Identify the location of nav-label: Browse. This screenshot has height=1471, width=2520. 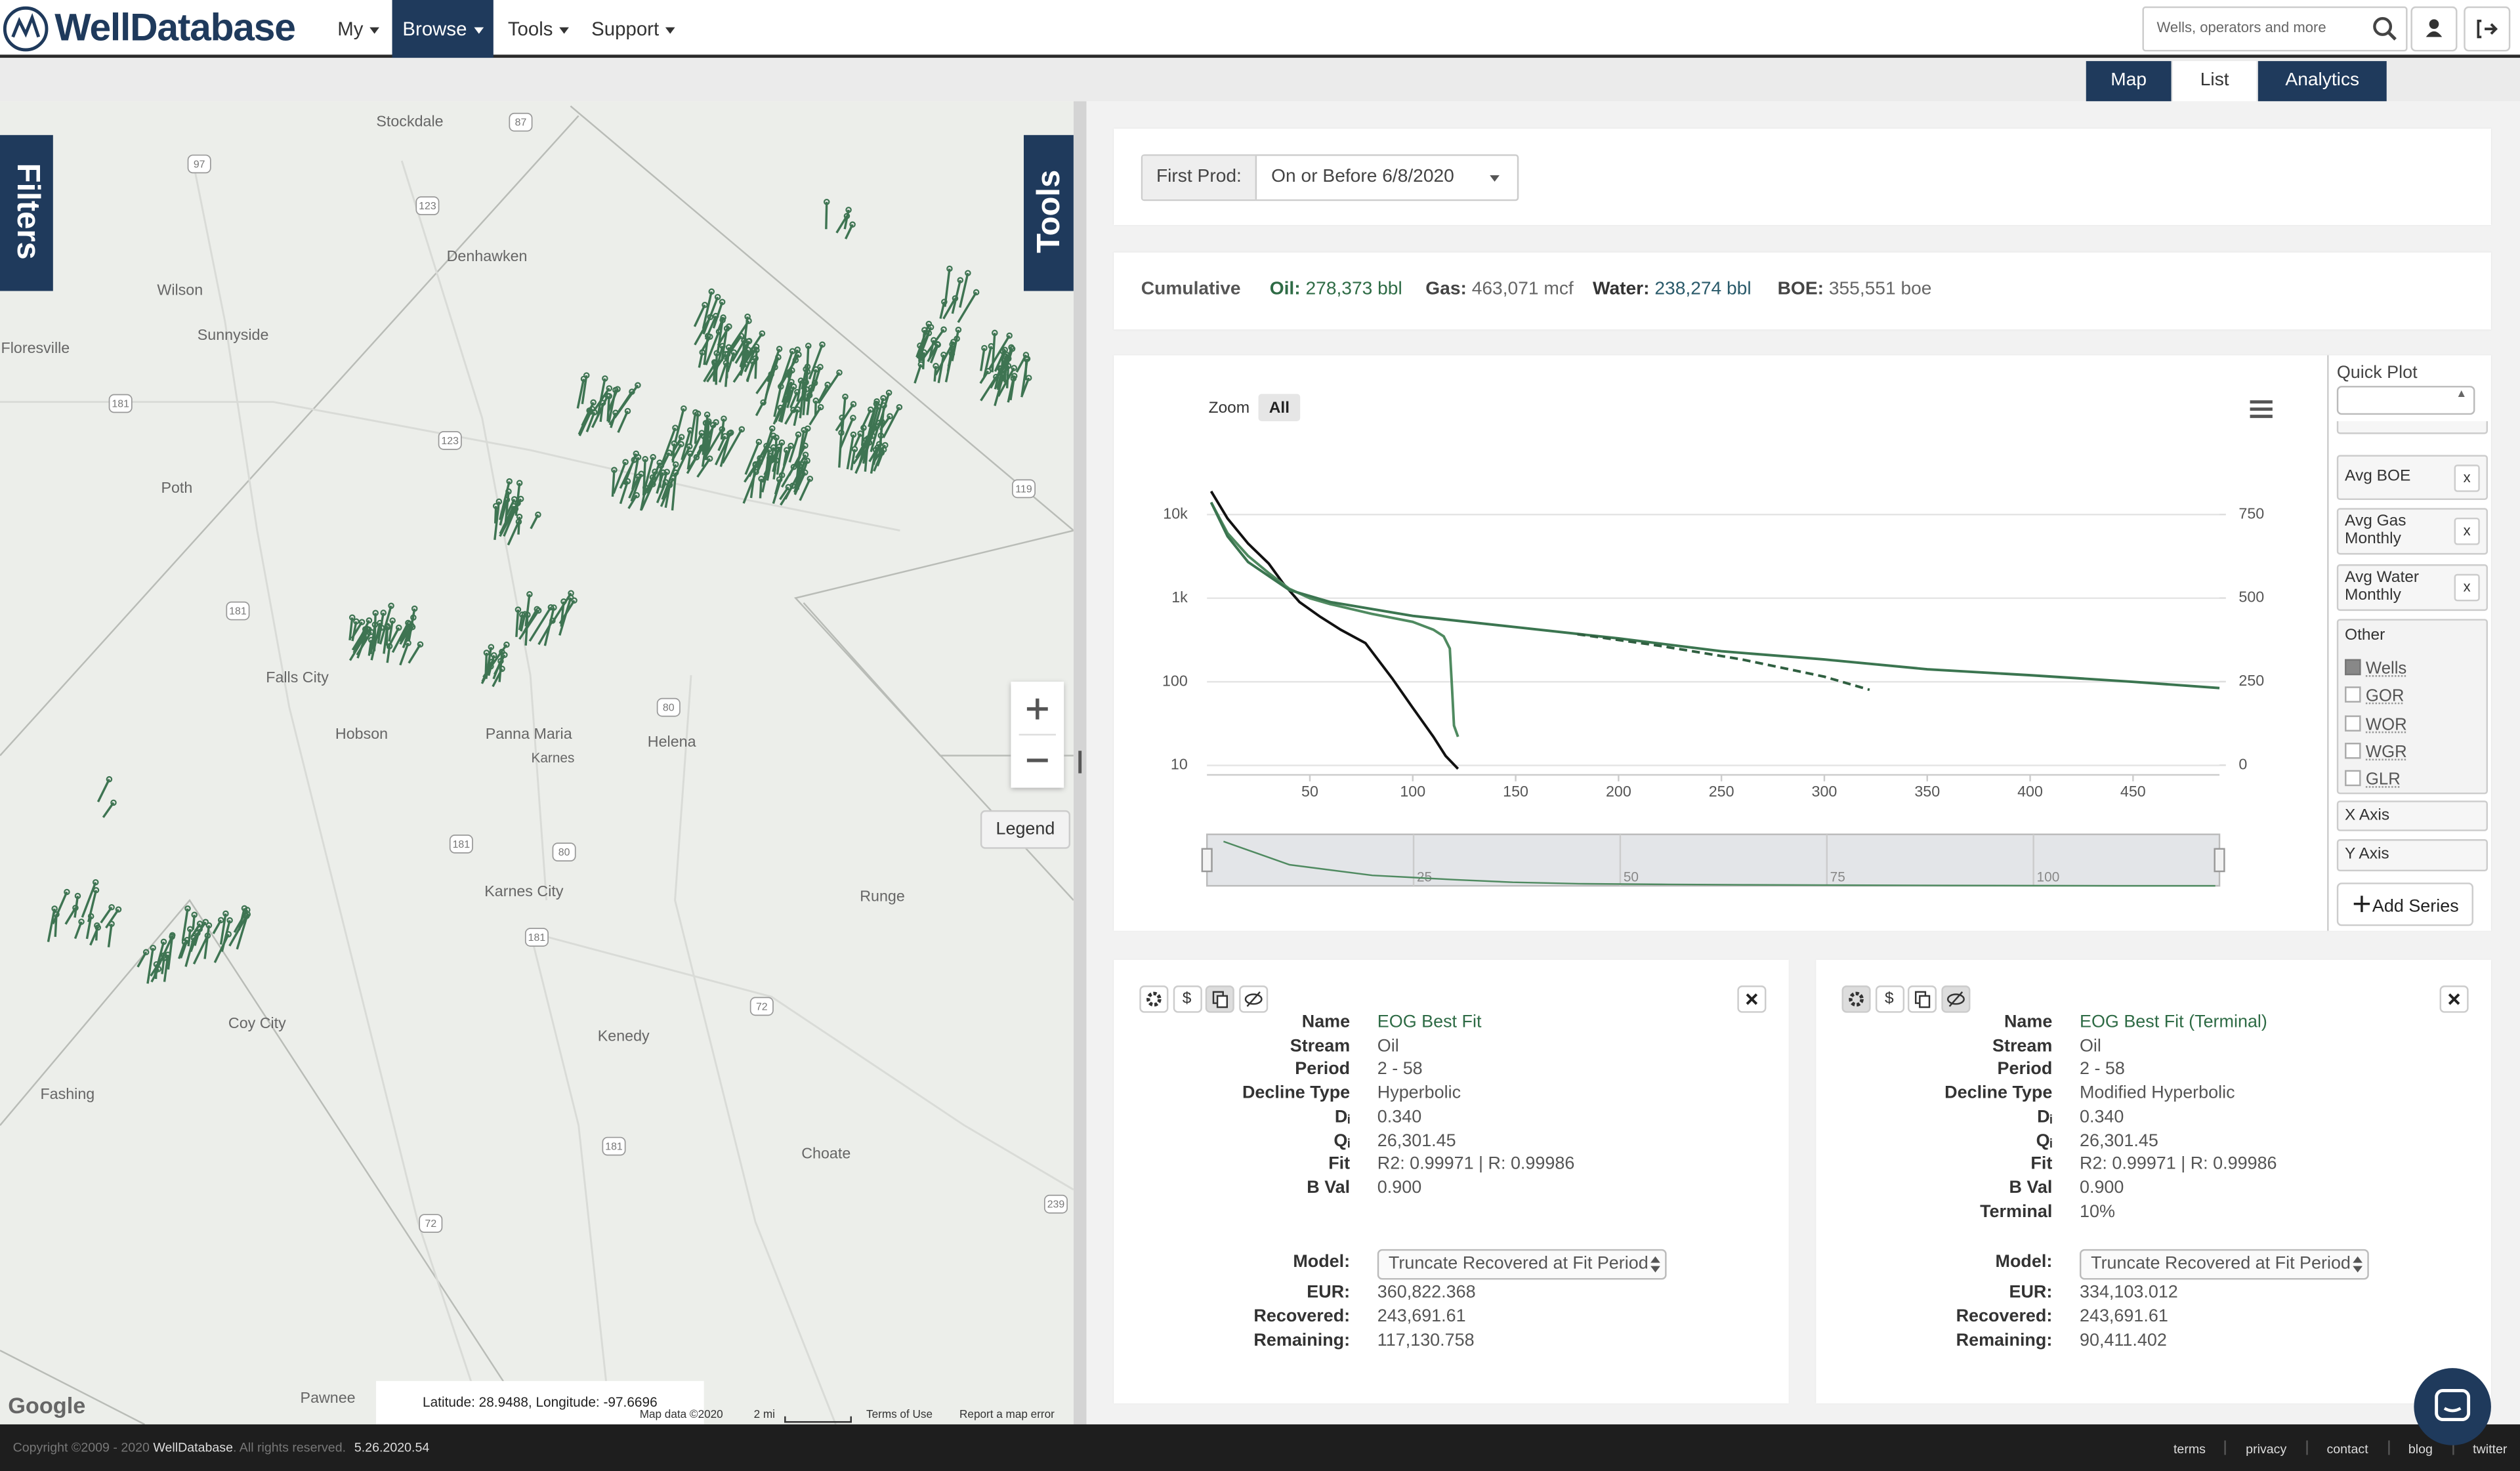
(434, 29).